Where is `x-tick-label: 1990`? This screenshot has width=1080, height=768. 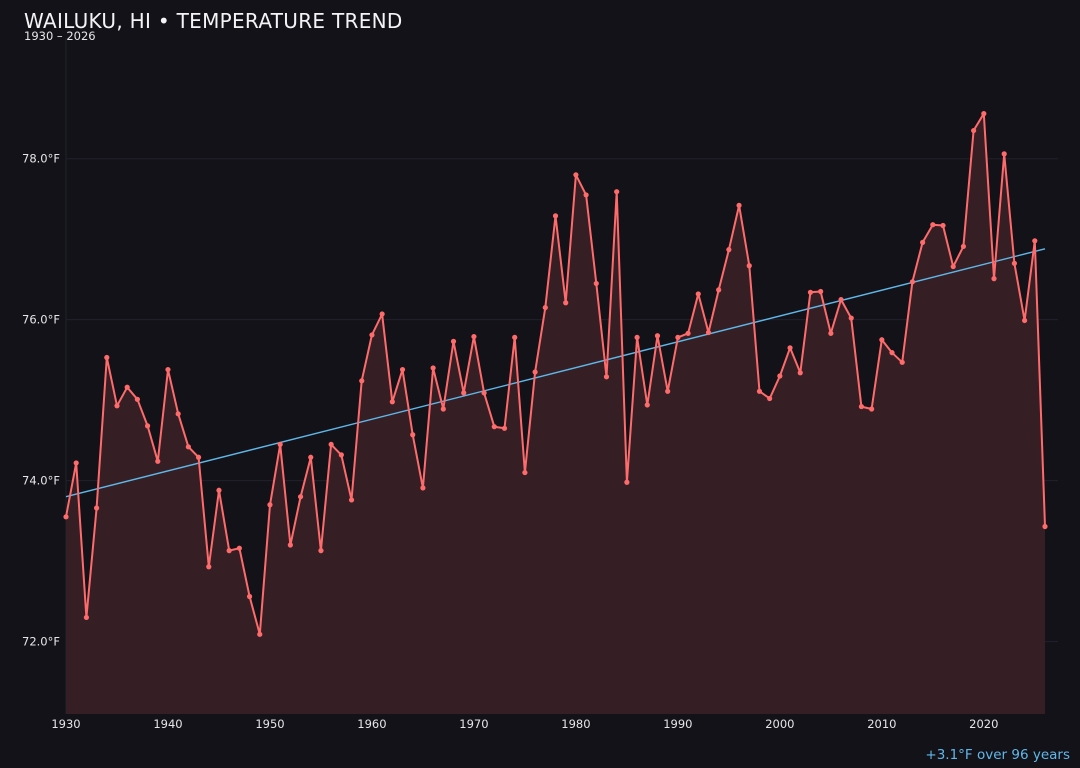 x-tick-label: 1990 is located at coordinates (677, 724).